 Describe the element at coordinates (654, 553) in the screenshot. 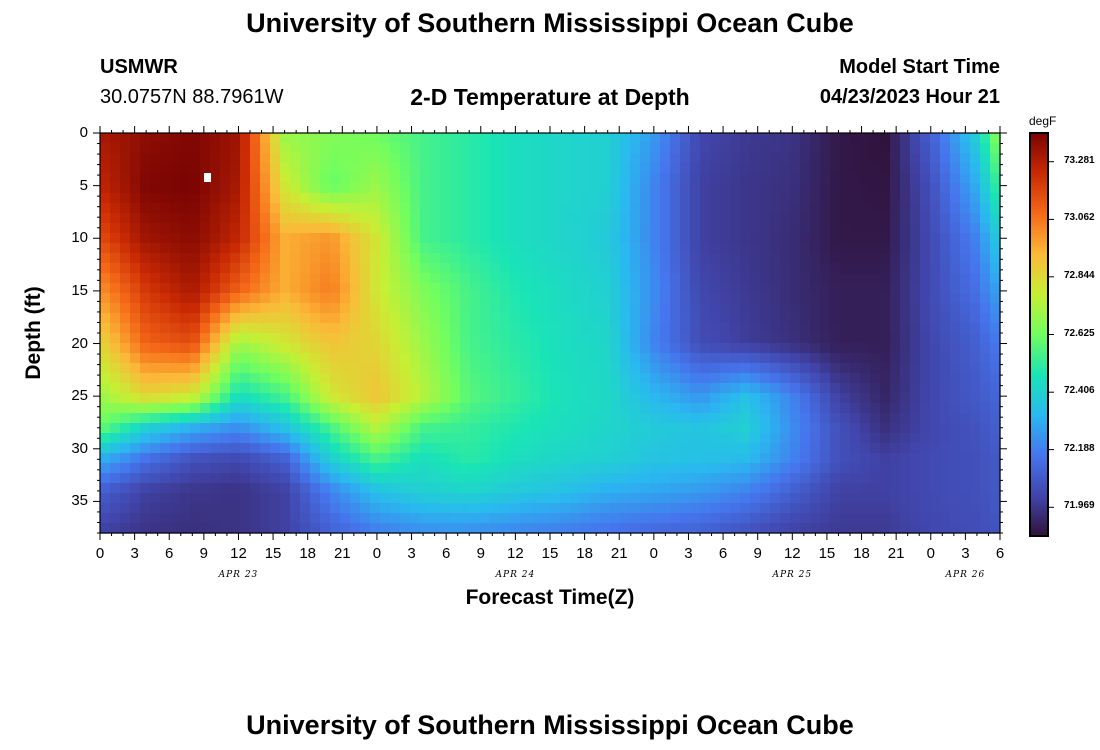

I see `x-tick-label: 0` at that location.